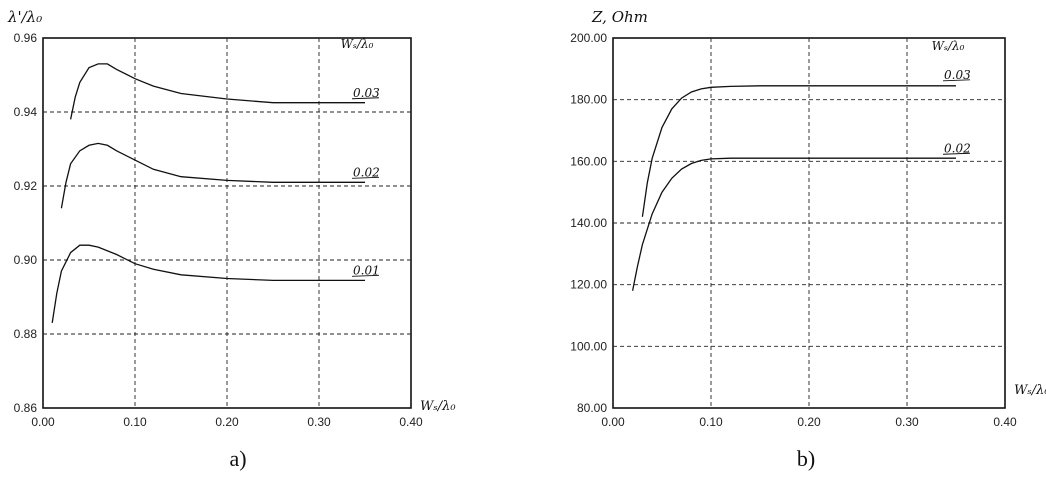  What do you see at coordinates (588, 223) in the screenshot?
I see `y-tick-label: 140.00` at bounding box center [588, 223].